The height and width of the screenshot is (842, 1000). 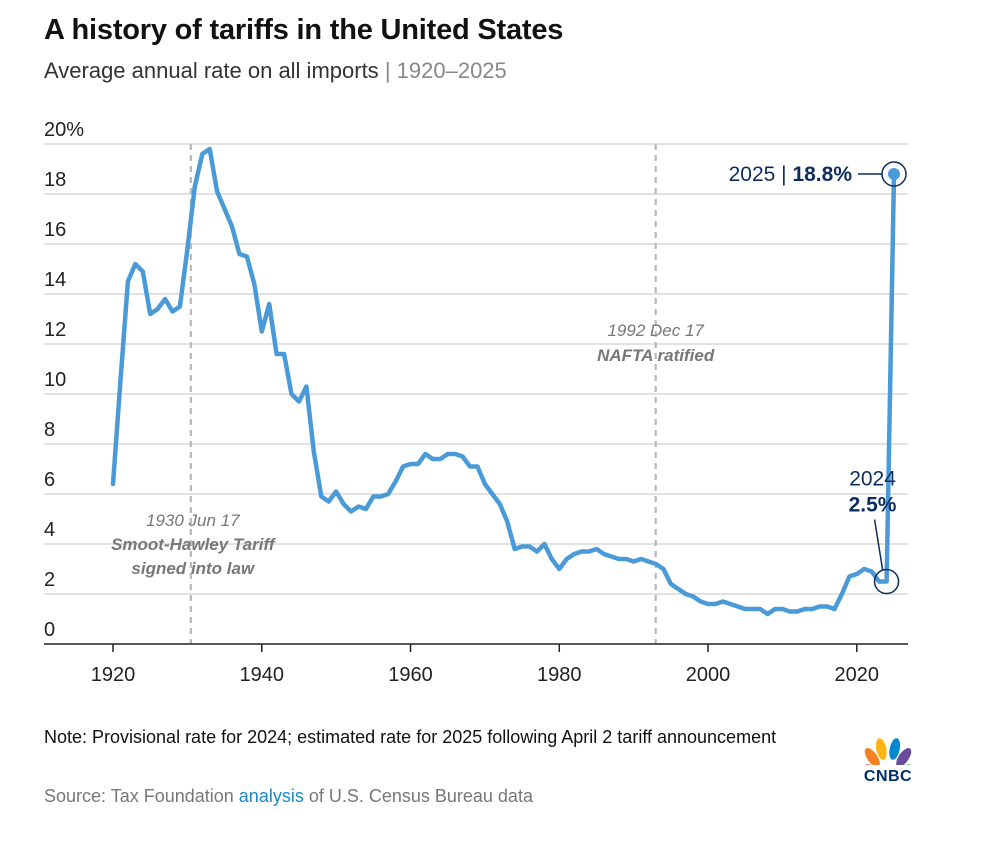 I want to click on callout-leader-2024, so click(x=878, y=544).